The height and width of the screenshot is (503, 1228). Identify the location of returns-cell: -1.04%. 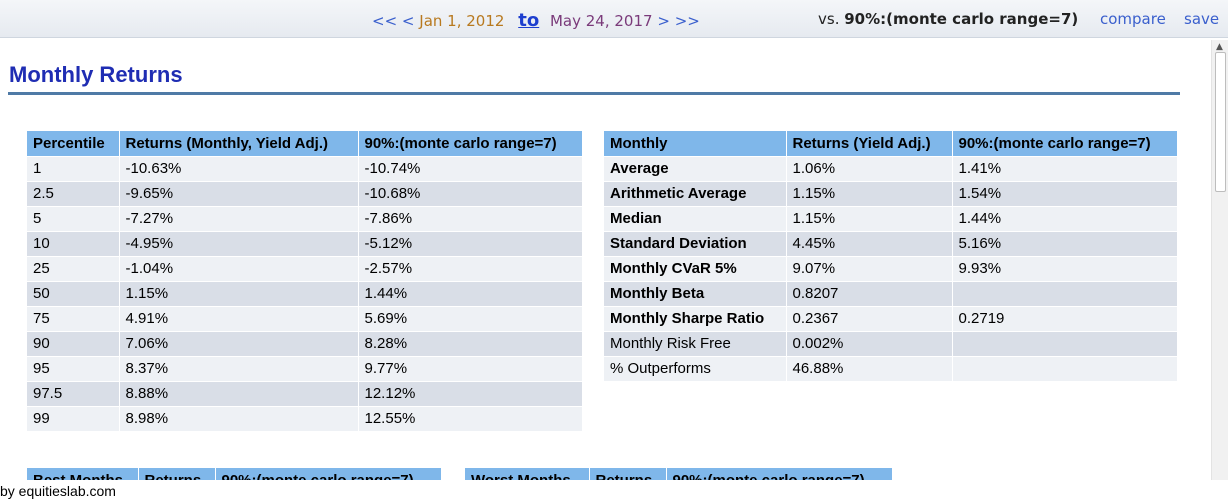
(239, 269).